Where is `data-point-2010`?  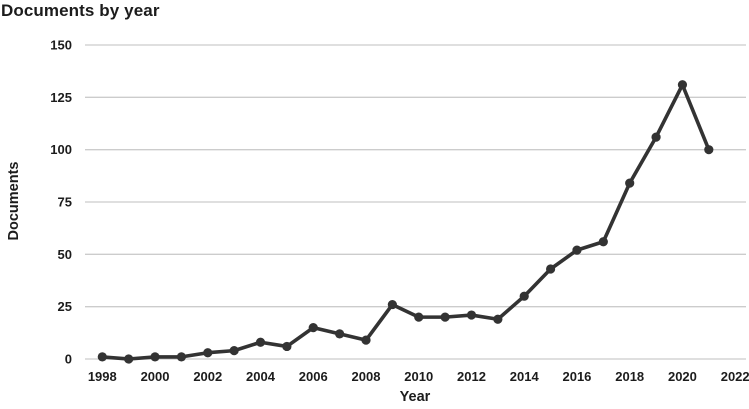 data-point-2010 is located at coordinates (419, 317).